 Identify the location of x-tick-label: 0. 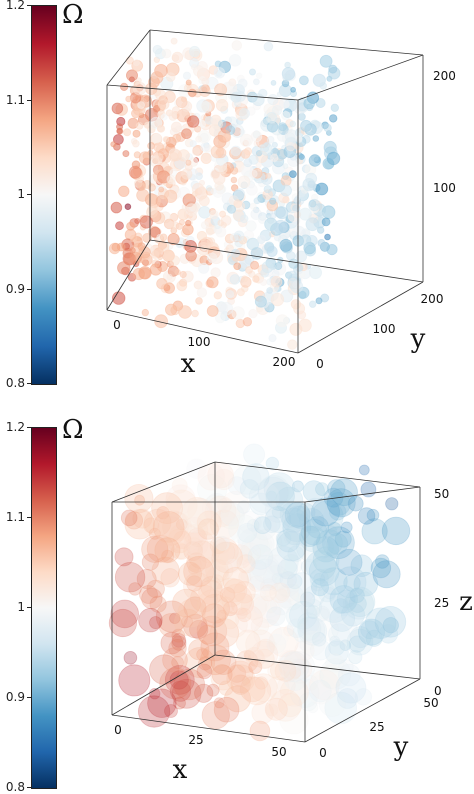
(117, 325).